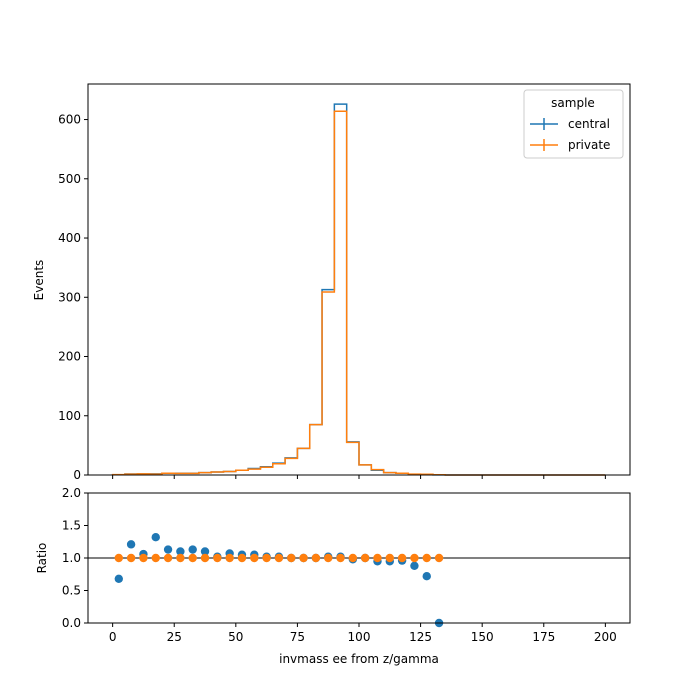 Image resolution: width=700 pixels, height=700 pixels. I want to click on legend-box, so click(573, 124).